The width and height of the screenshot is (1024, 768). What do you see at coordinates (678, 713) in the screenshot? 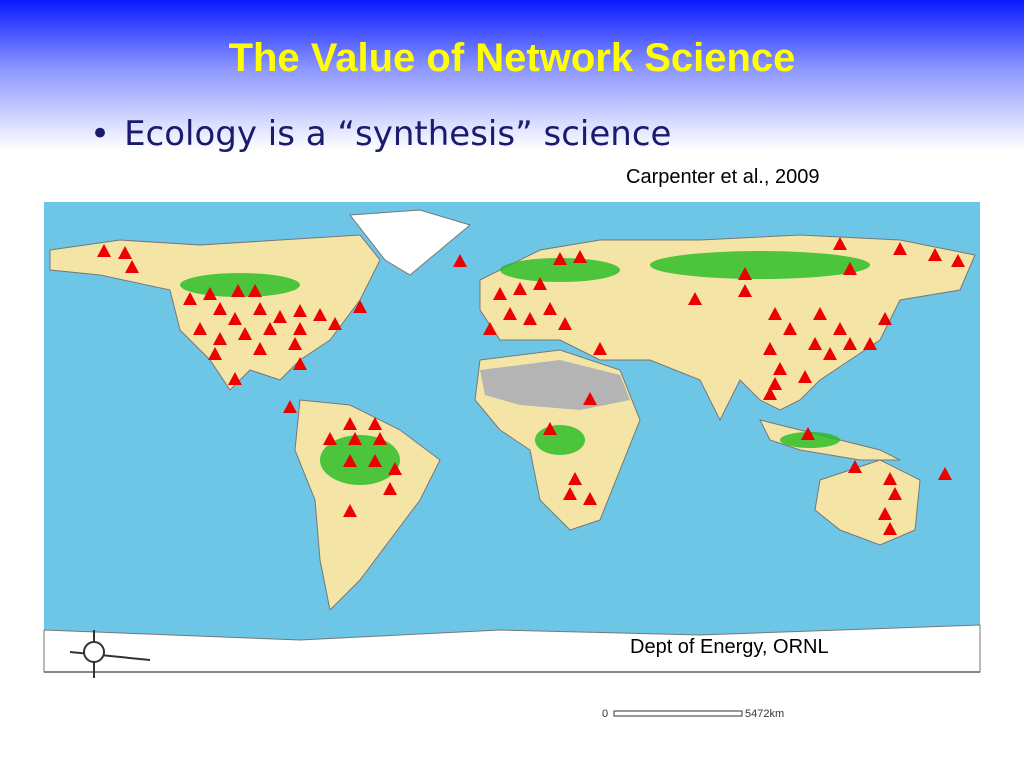
I see `scale-bar` at bounding box center [678, 713].